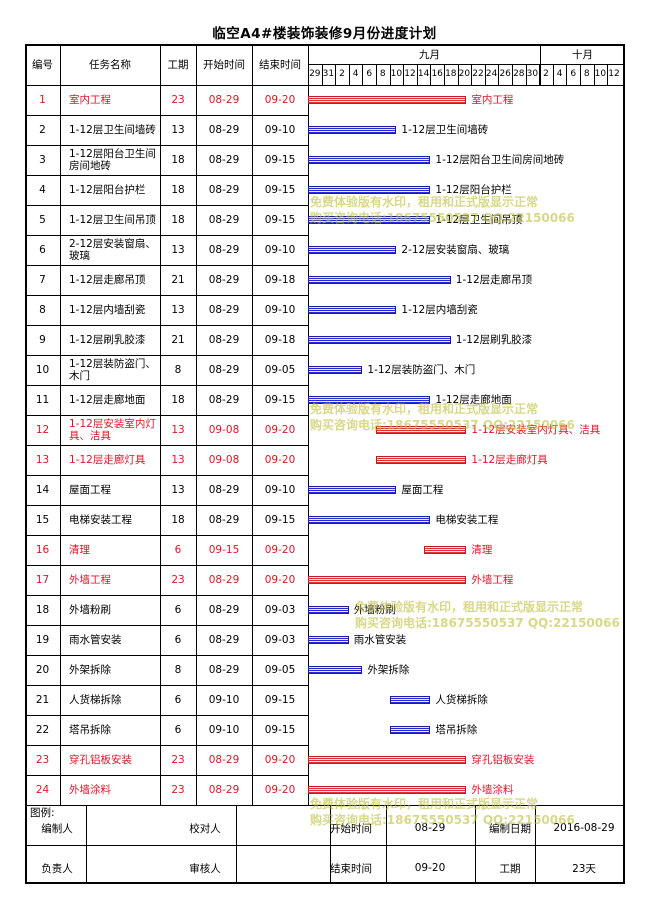 Image resolution: width=649 pixels, height=905 pixels. What do you see at coordinates (42, 790) in the screenshot?
I see `task-id: 24` at bounding box center [42, 790].